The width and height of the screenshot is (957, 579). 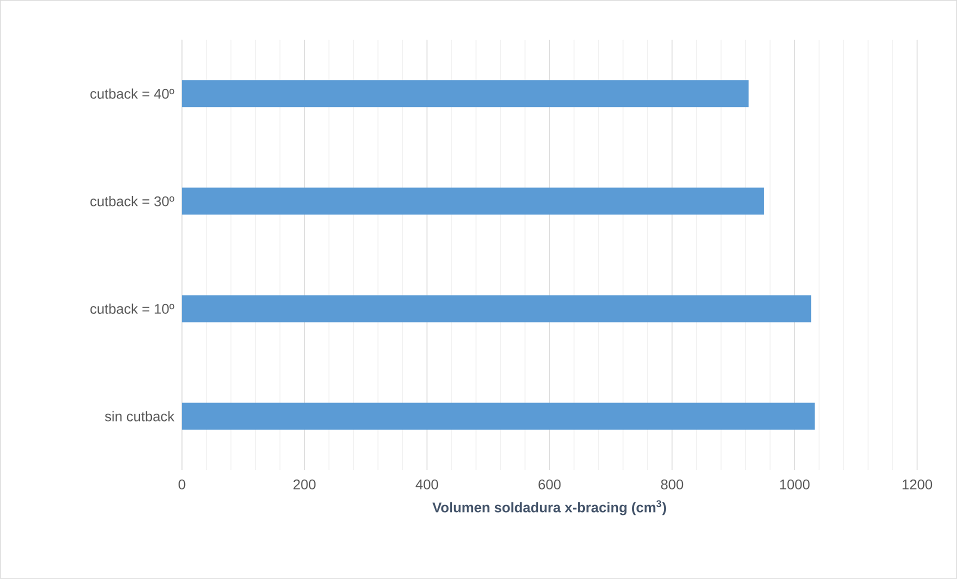 I want to click on x-tick-label: 400, so click(x=427, y=485).